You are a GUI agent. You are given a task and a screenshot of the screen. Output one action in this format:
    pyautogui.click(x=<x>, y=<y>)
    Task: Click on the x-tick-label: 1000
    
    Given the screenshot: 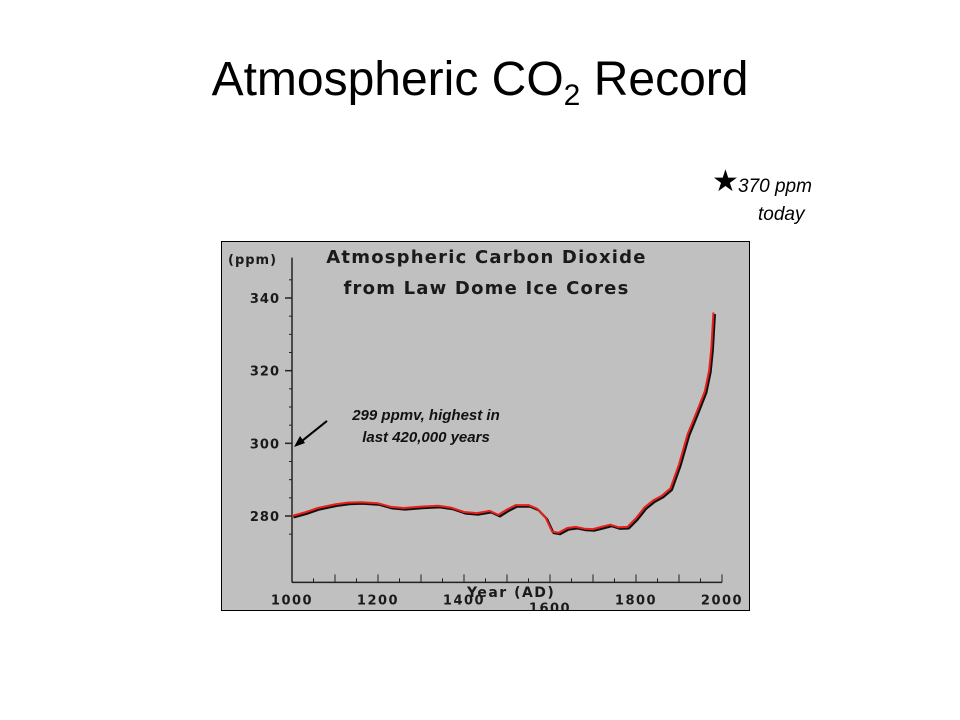 What is the action you would take?
    pyautogui.click(x=292, y=600)
    